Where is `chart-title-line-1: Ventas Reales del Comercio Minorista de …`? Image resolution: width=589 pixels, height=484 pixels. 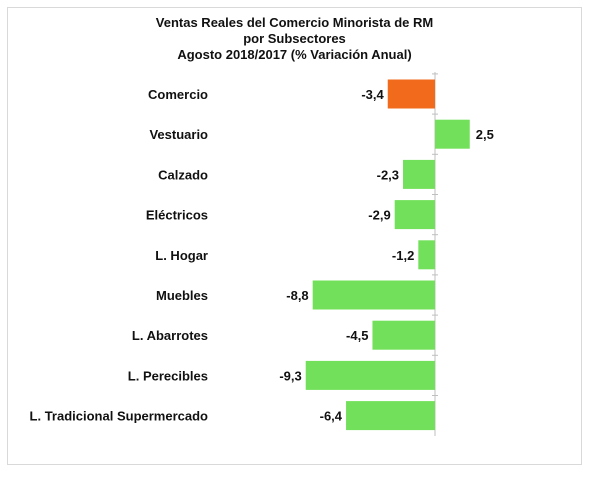
chart-title-line-1: Ventas Reales del Comercio Minorista de … is located at coordinates (294, 22).